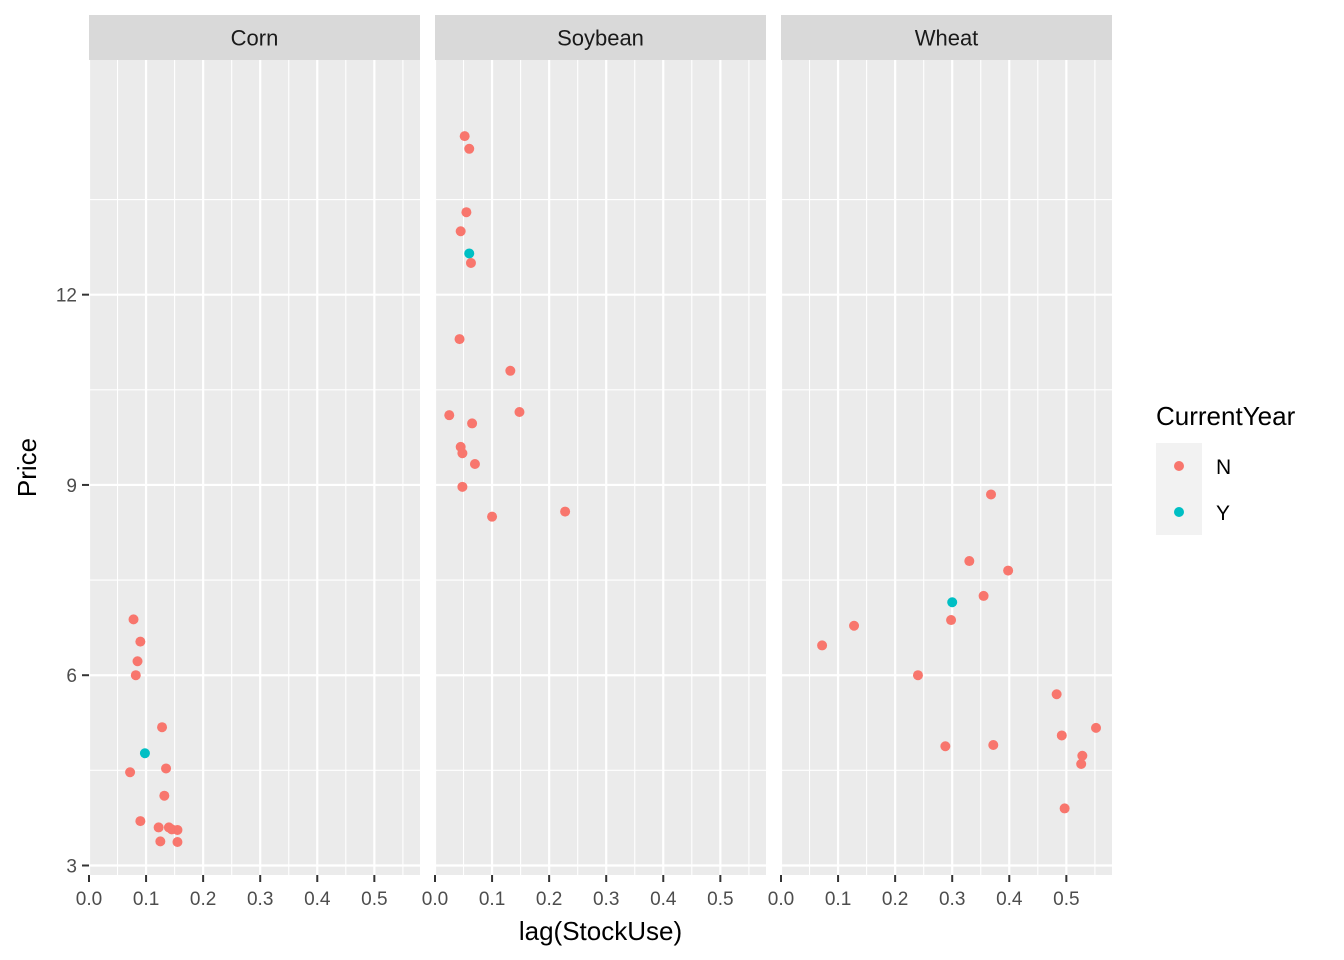  Describe the element at coordinates (1223, 513) in the screenshot. I see `legend-label-y: Y` at that location.